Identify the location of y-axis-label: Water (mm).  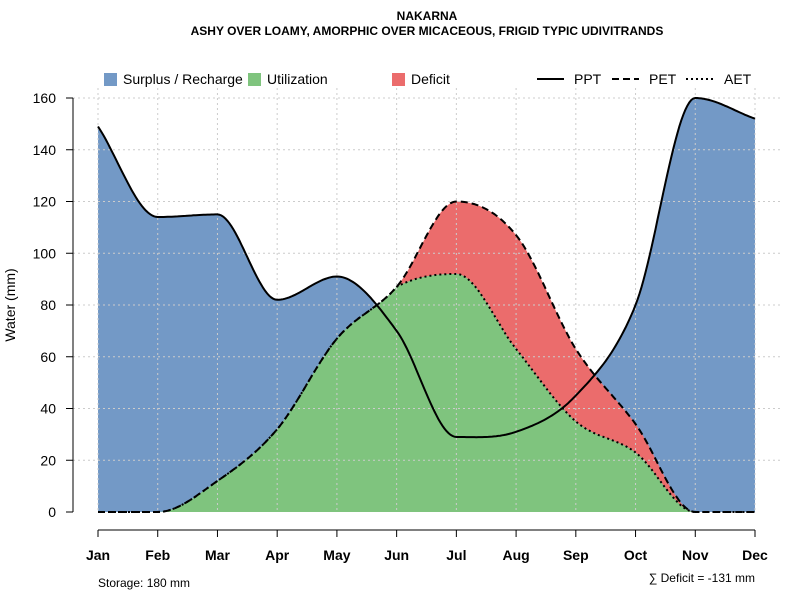
(10, 304).